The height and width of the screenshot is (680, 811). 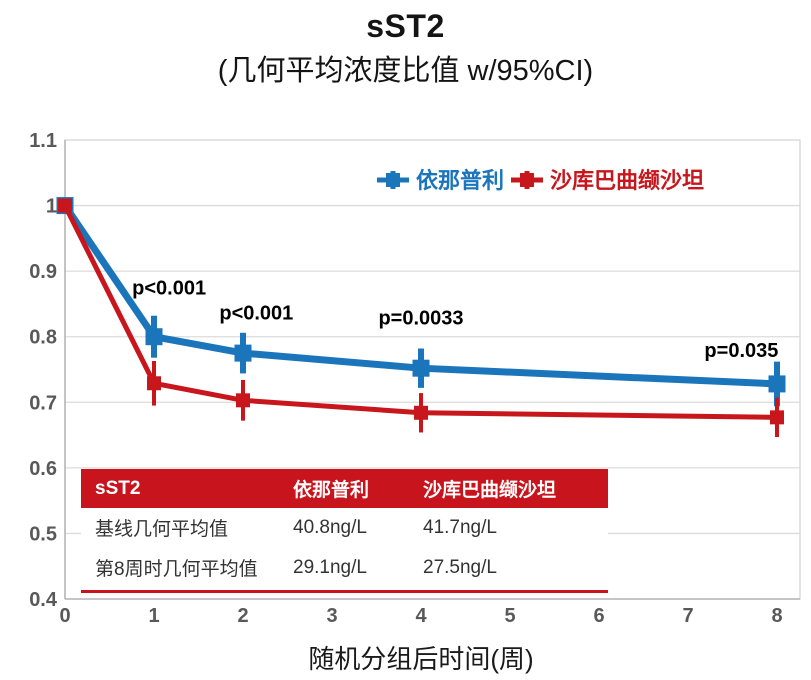 I want to click on legend-label-sacubitril-valsartan: 沙库巴曲缬沙坦, so click(x=627, y=180).